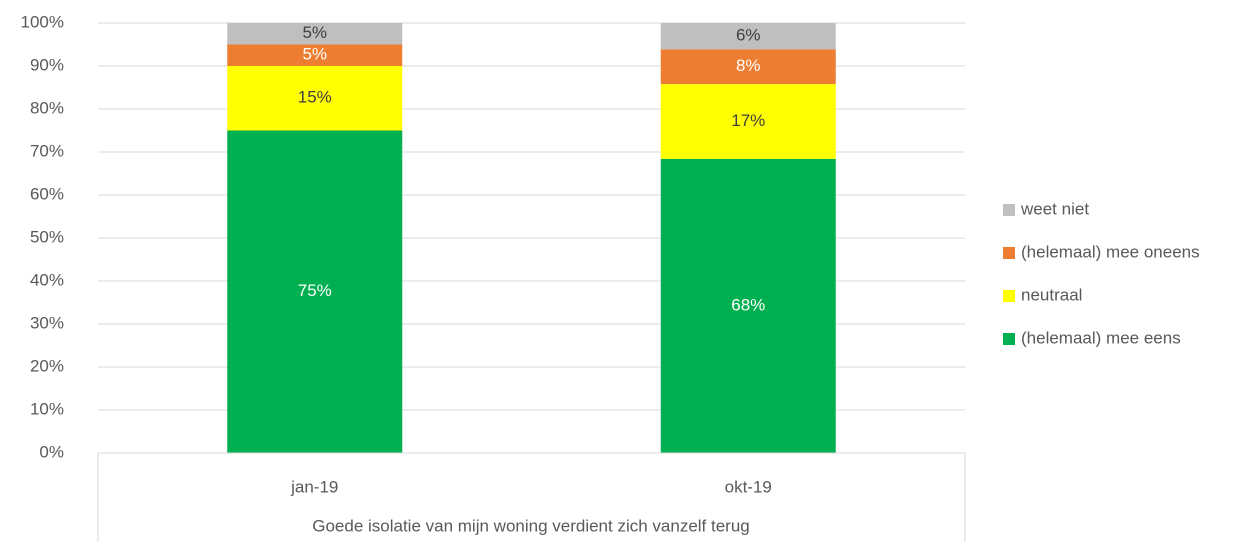  What do you see at coordinates (47, 150) in the screenshot?
I see `y-tick-label: 70%` at bounding box center [47, 150].